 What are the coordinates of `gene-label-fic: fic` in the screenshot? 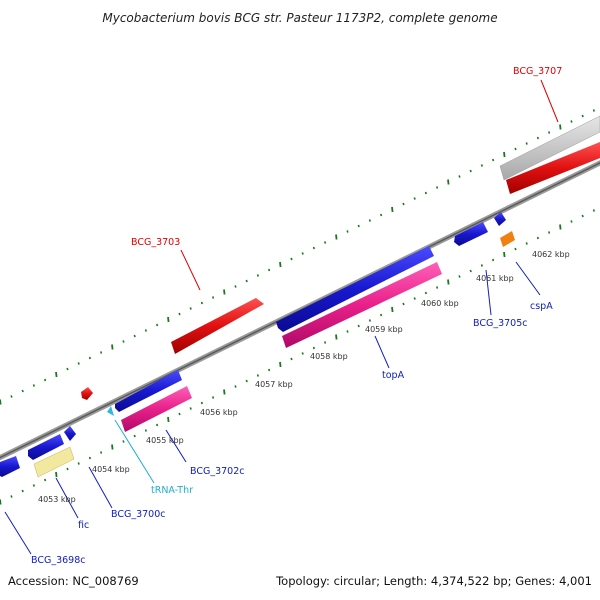 It's located at (83, 525).